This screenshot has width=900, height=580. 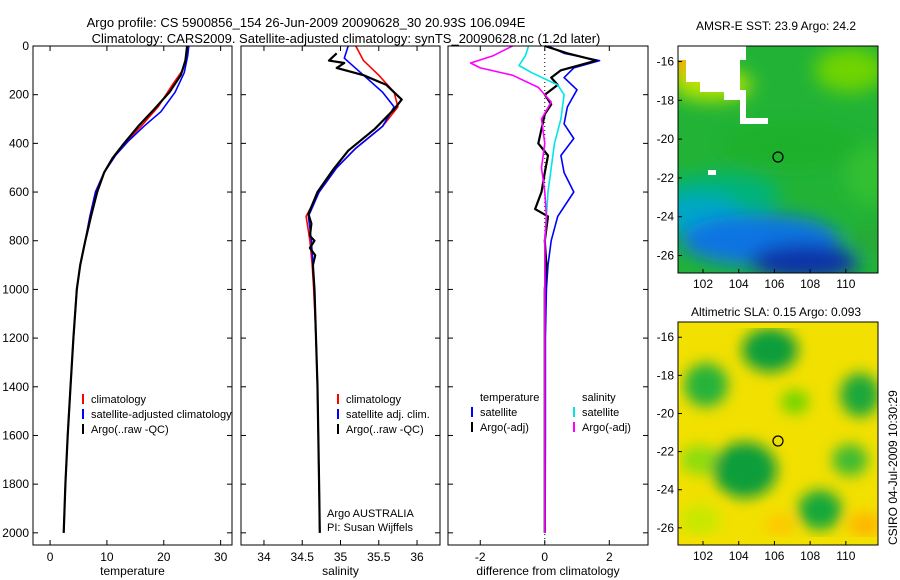 What do you see at coordinates (845, 556) in the screenshot?
I see `sla-map-xtick-label: 110` at bounding box center [845, 556].